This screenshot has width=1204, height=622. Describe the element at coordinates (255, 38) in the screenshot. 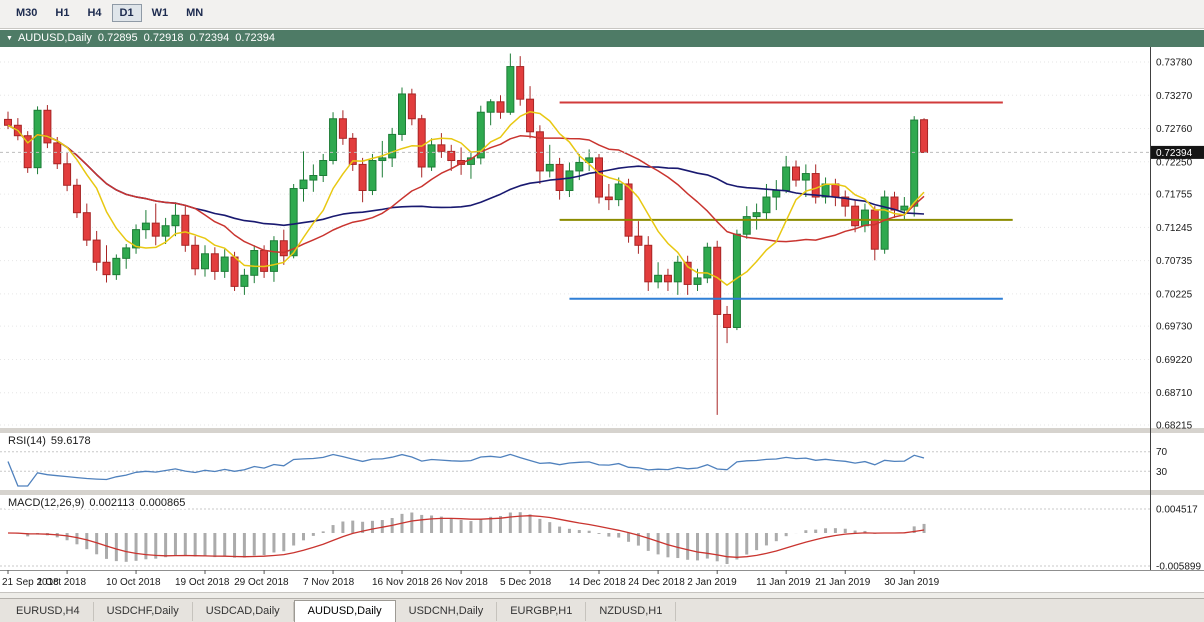

I see `ohlc-close: 0.72394` at that location.